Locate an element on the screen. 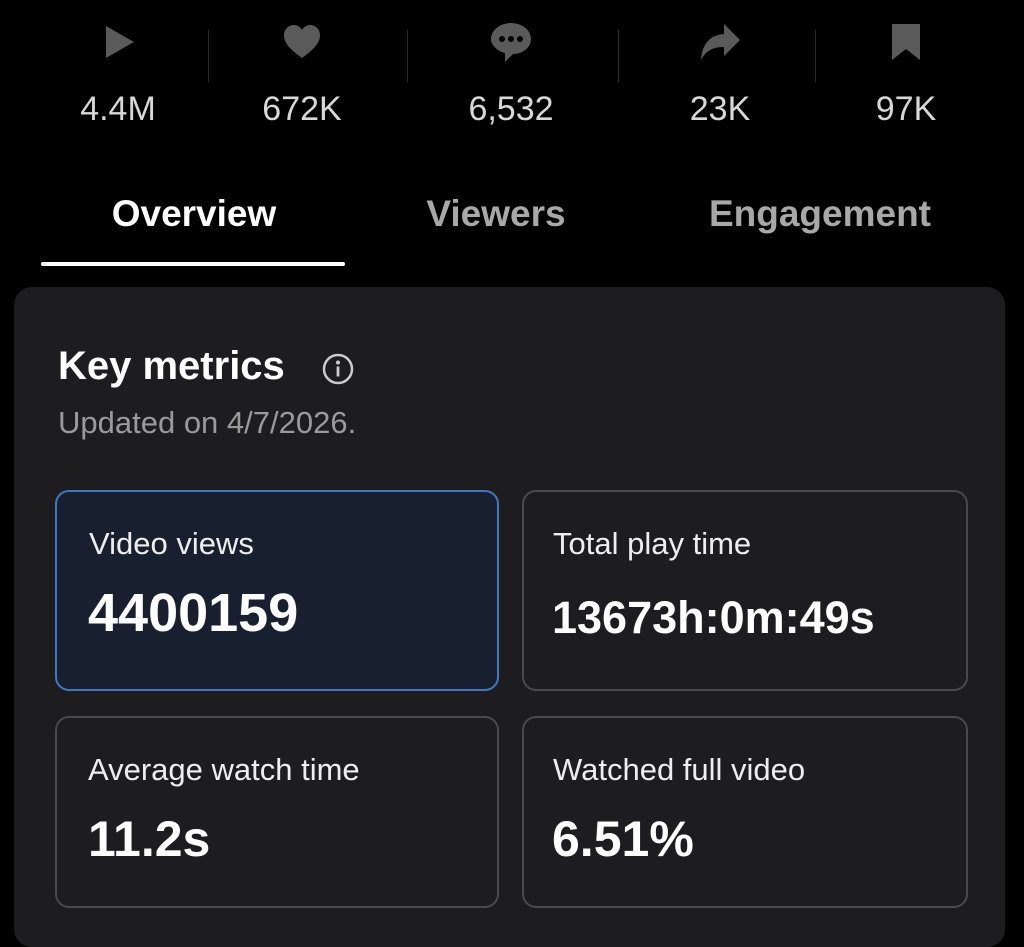  tab: Overview is located at coordinates (194, 213).